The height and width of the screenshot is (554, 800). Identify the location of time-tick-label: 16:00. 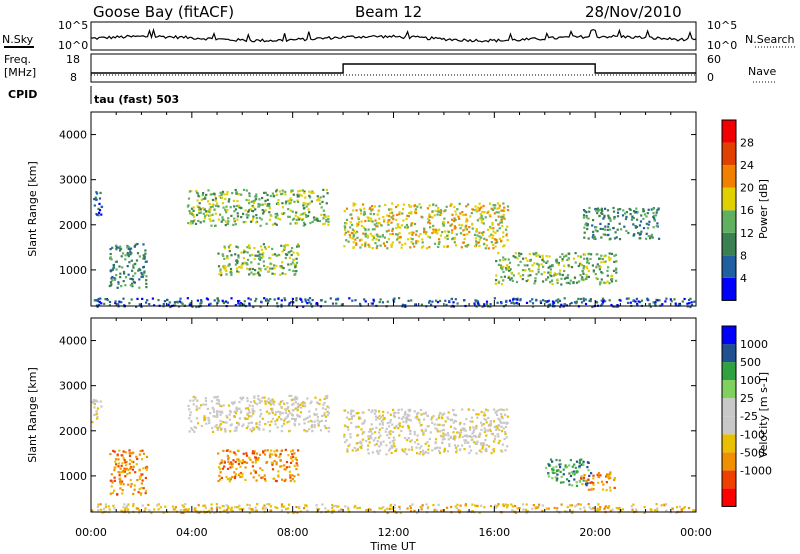
(494, 532).